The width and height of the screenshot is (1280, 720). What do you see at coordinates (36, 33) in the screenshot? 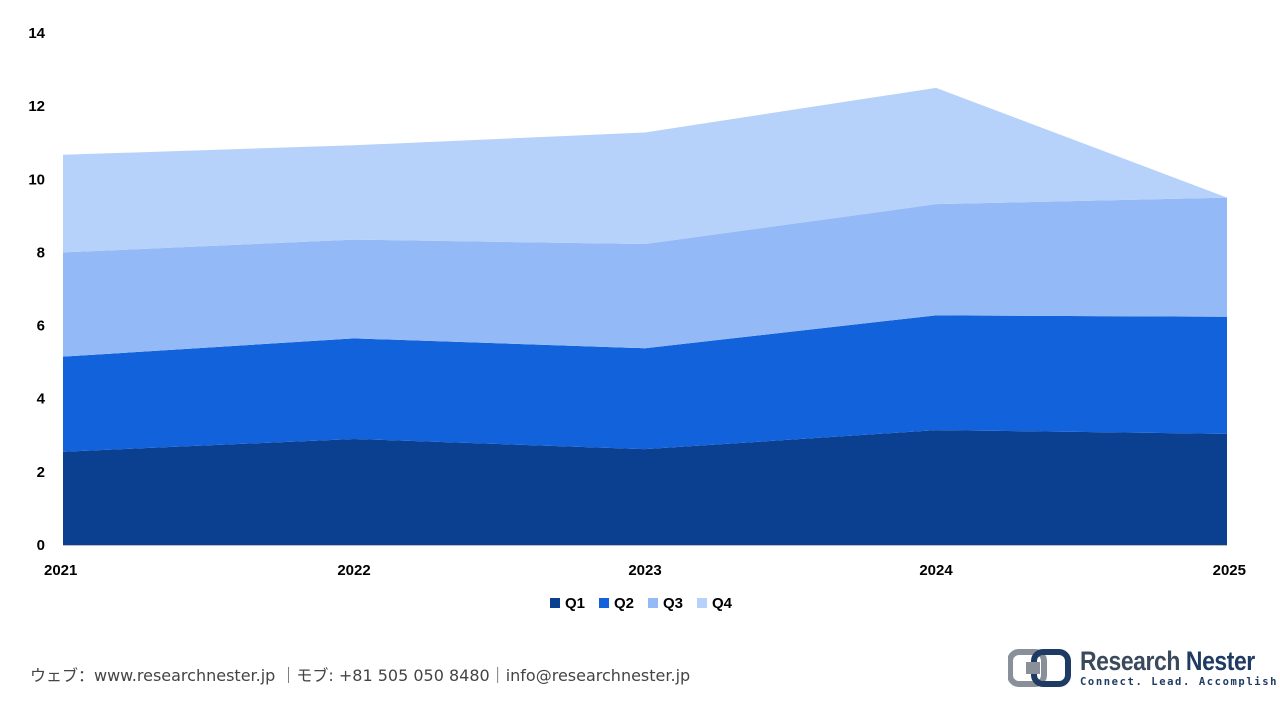
I see `y-tick-label: 14` at bounding box center [36, 33].